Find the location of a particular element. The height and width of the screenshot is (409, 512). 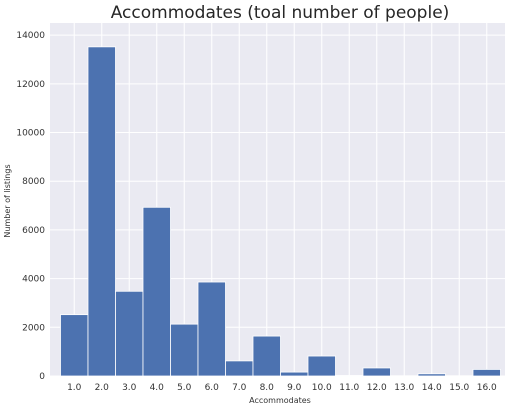

bar-15.0 is located at coordinates (459, 376).